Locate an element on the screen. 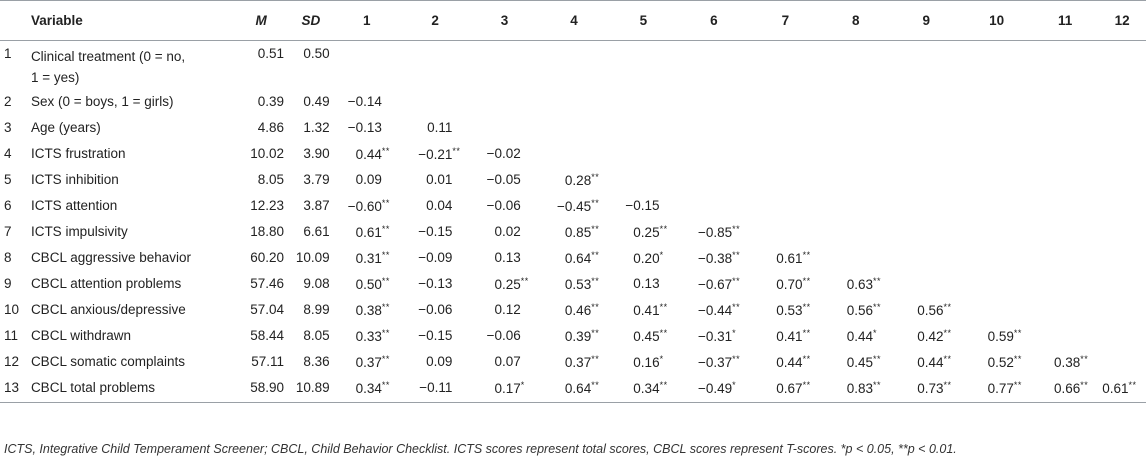  correlation-value: −0.15 is located at coordinates (642, 205).